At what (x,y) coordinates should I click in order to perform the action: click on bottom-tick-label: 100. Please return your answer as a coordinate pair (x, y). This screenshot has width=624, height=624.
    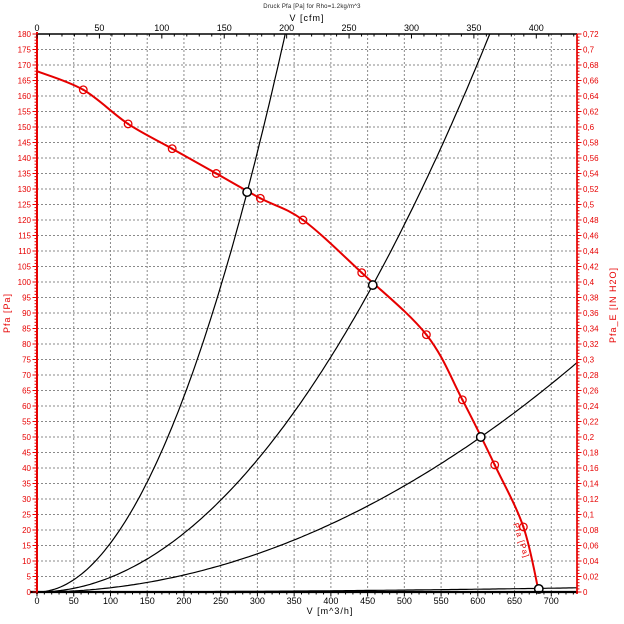
    Looking at the image, I should click on (110, 601).